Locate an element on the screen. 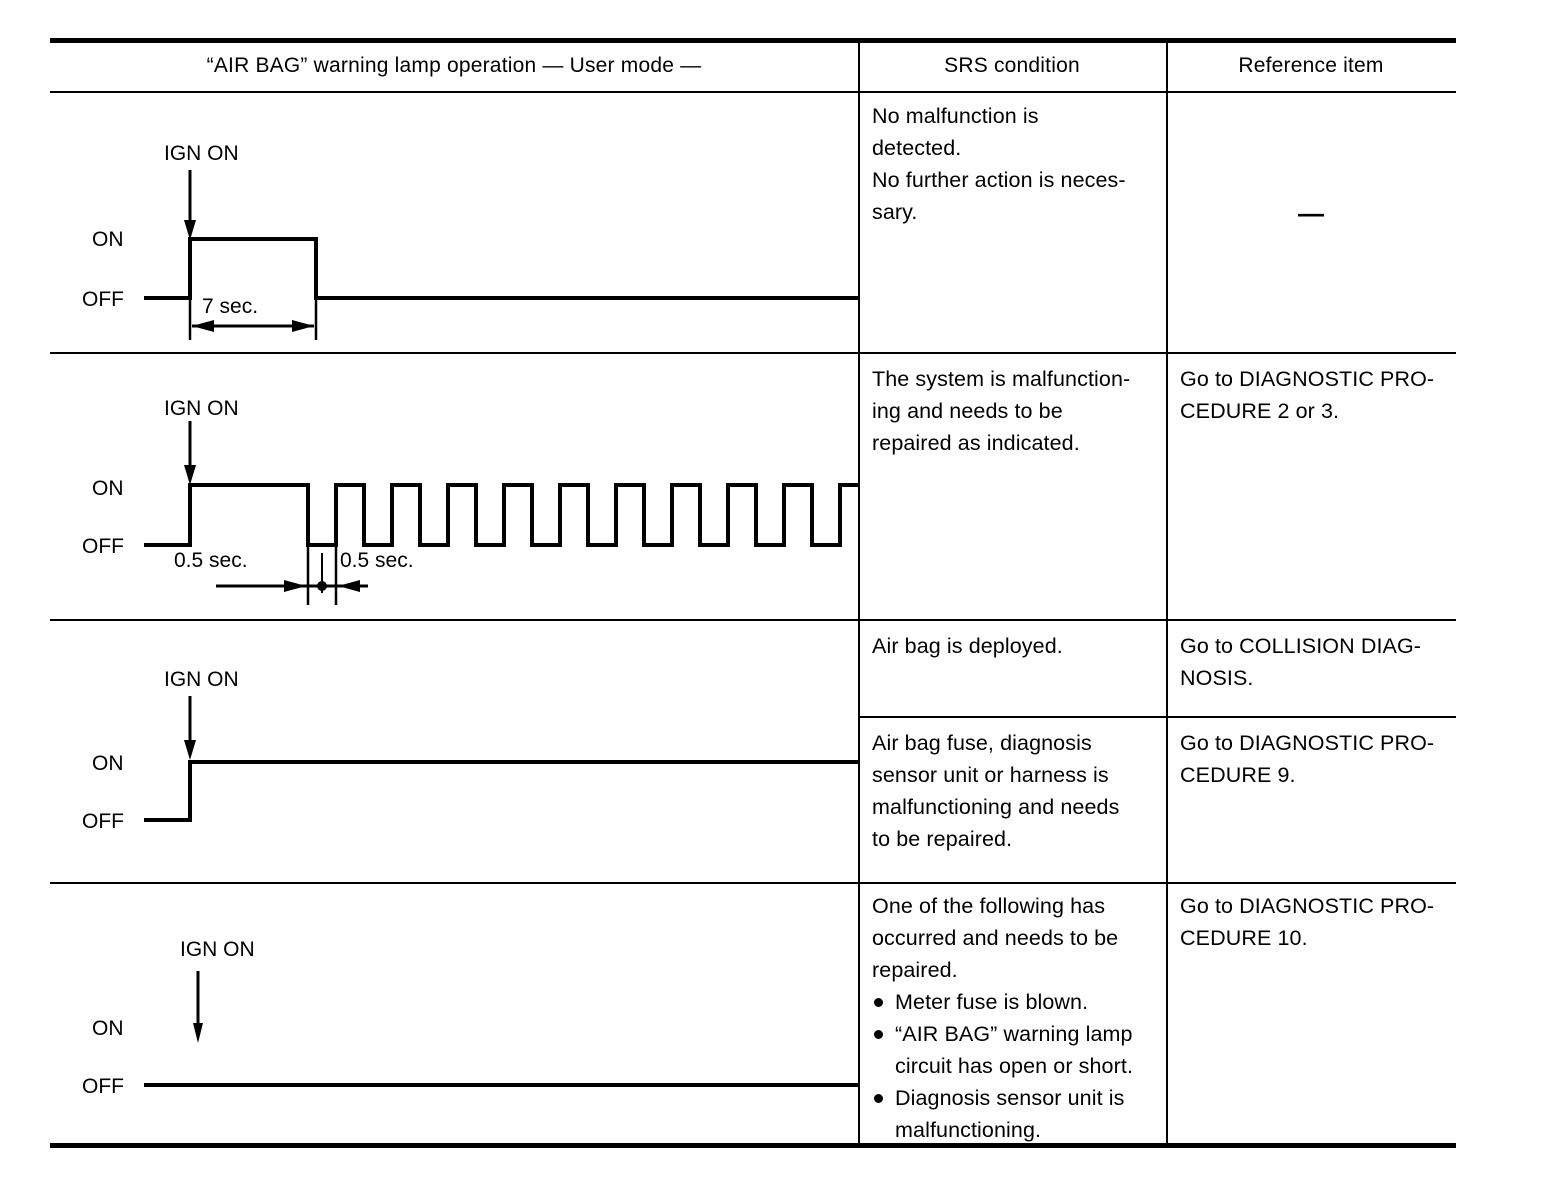  header-reference-item: Reference item is located at coordinates (1311, 65).